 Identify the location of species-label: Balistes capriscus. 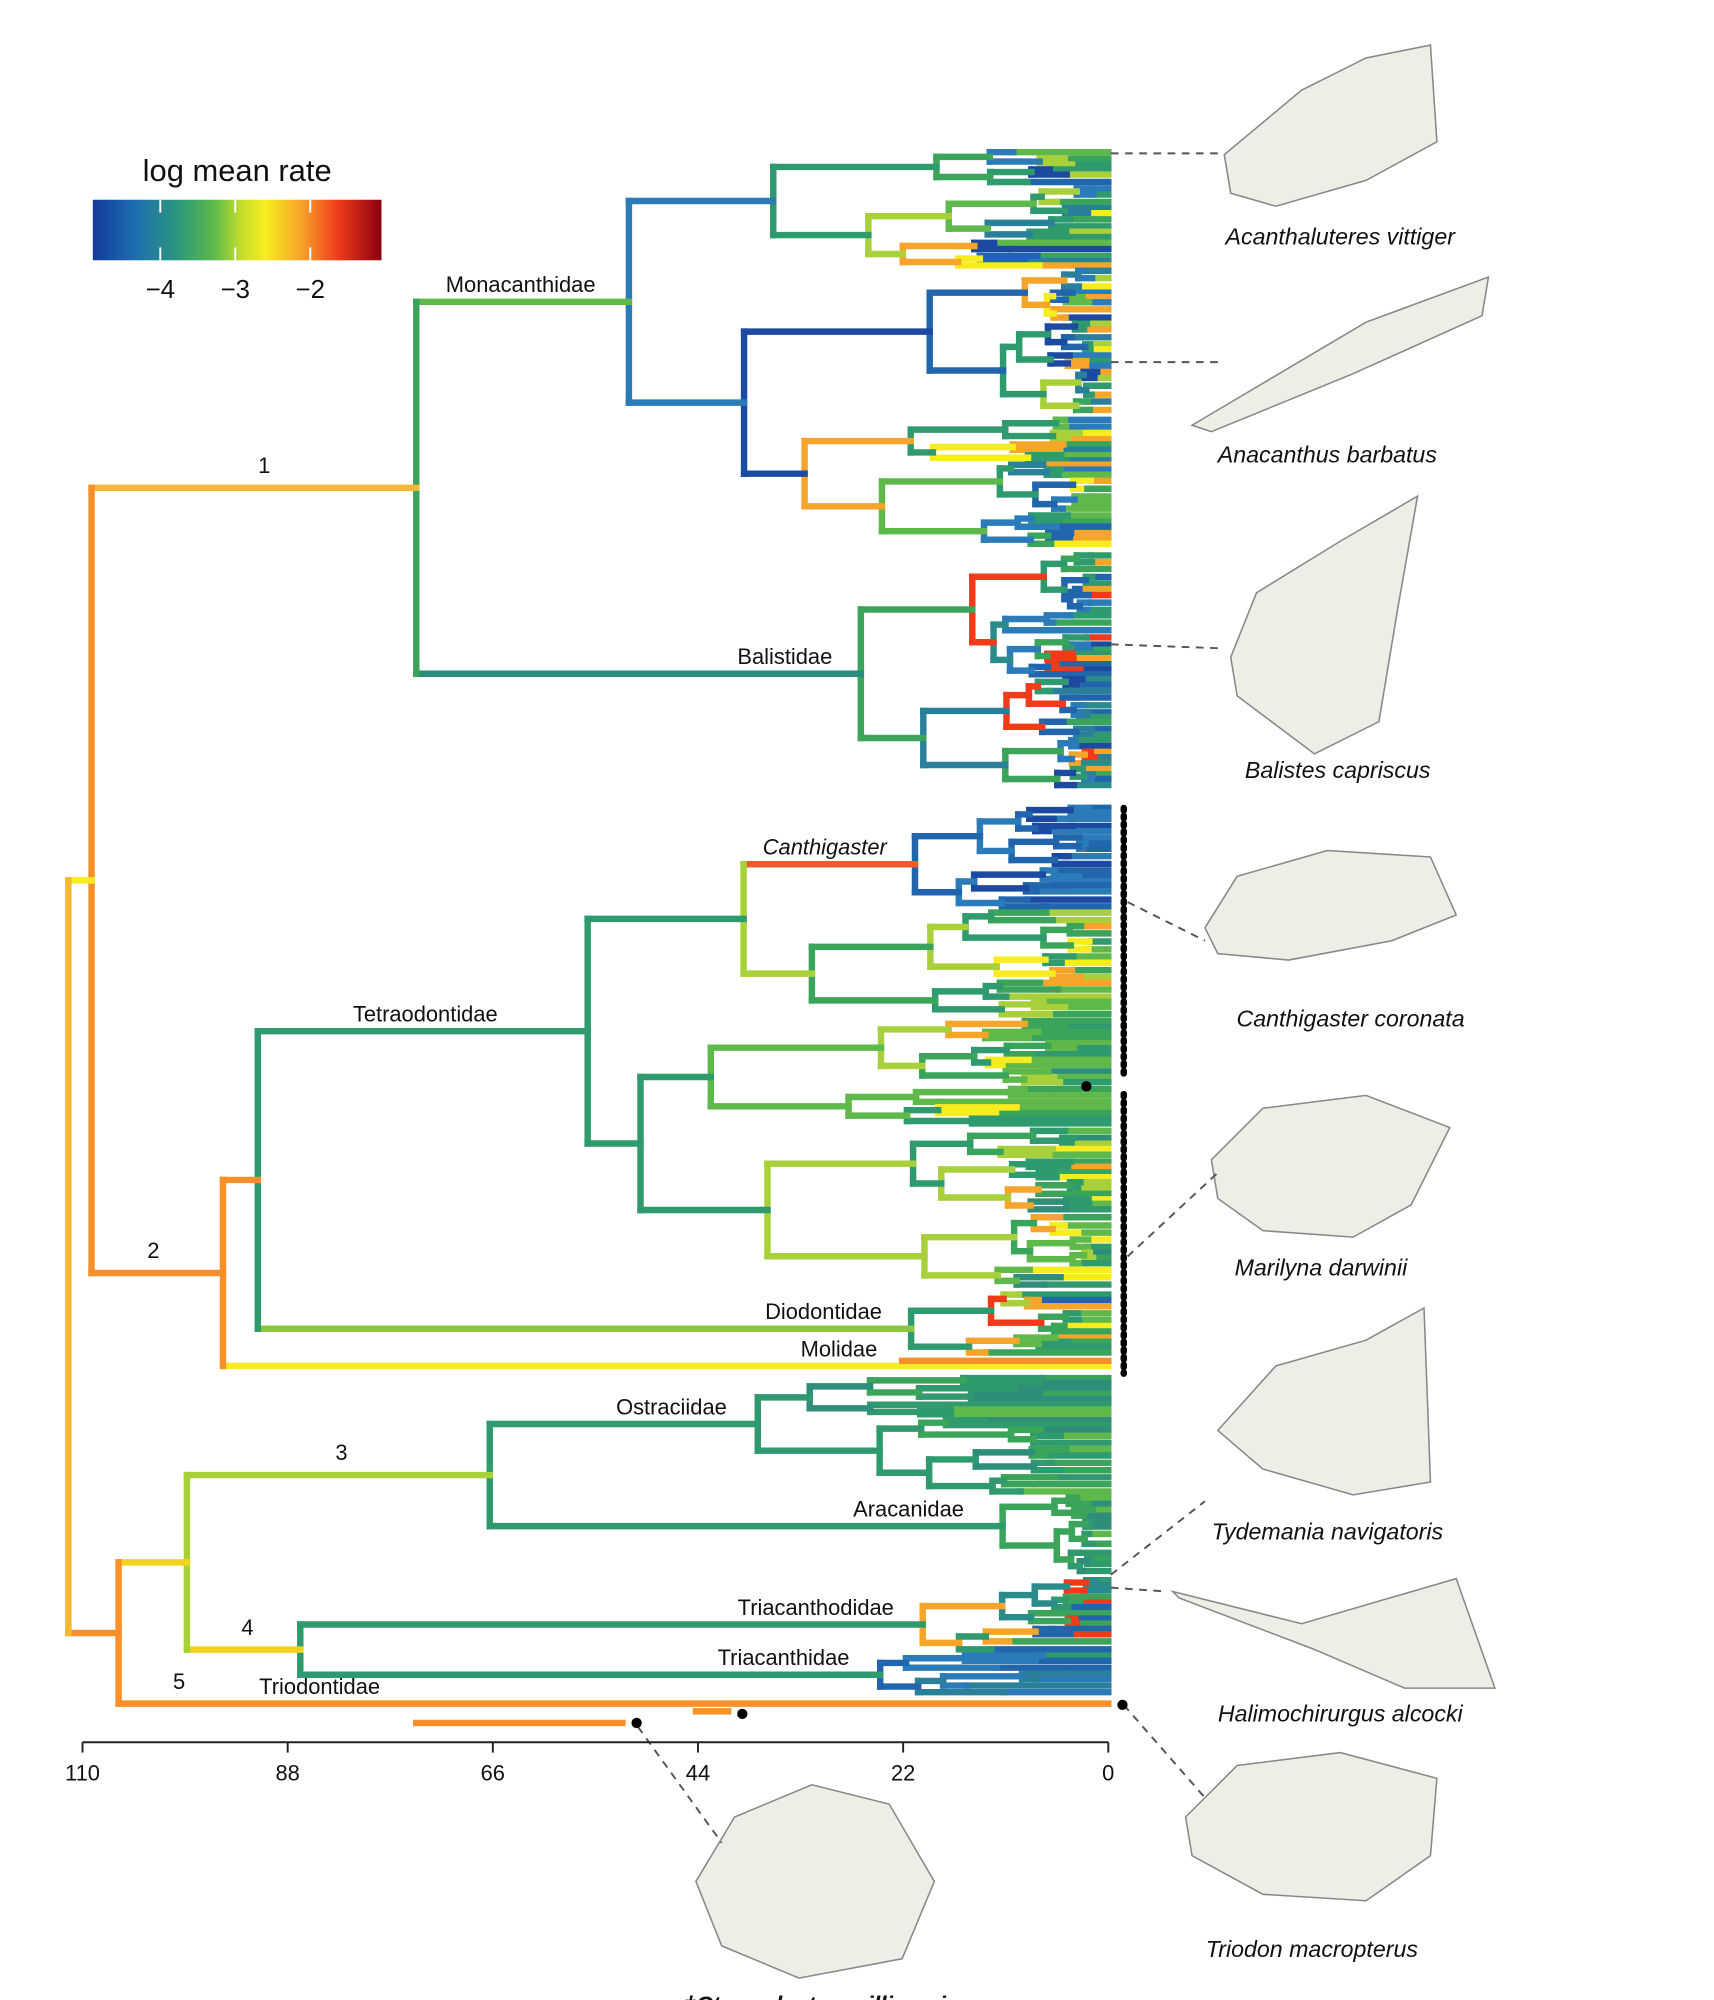
(1338, 770).